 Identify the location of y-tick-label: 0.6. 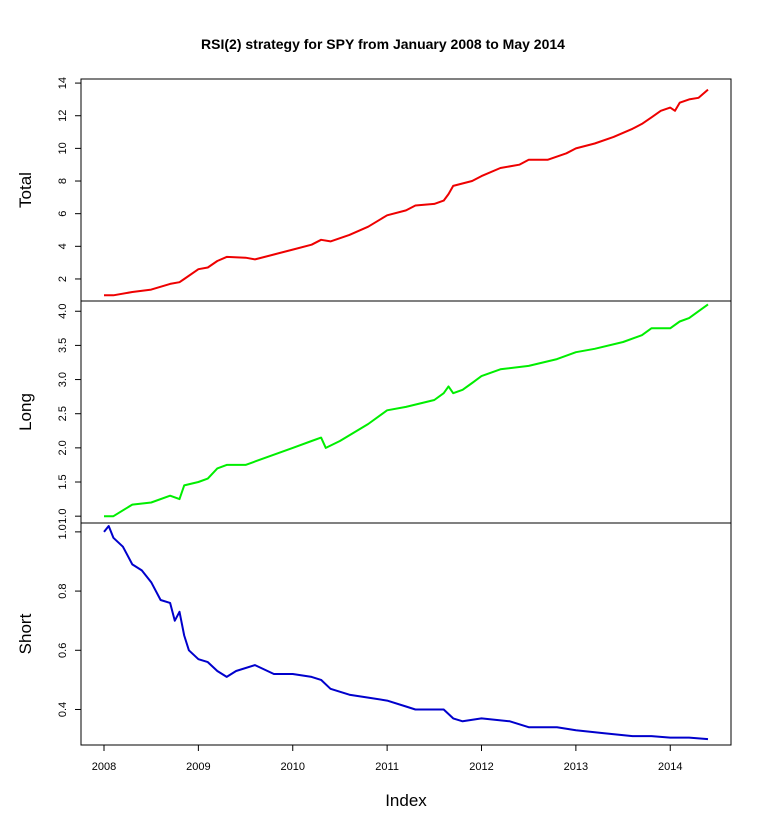
(63, 650).